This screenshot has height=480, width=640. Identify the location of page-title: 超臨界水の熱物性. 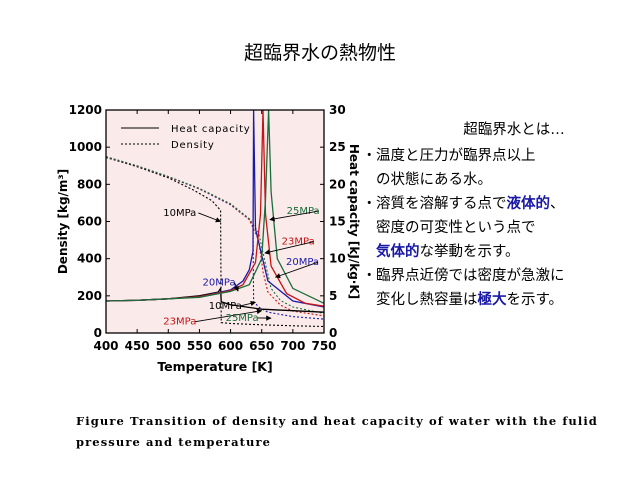
(319, 53).